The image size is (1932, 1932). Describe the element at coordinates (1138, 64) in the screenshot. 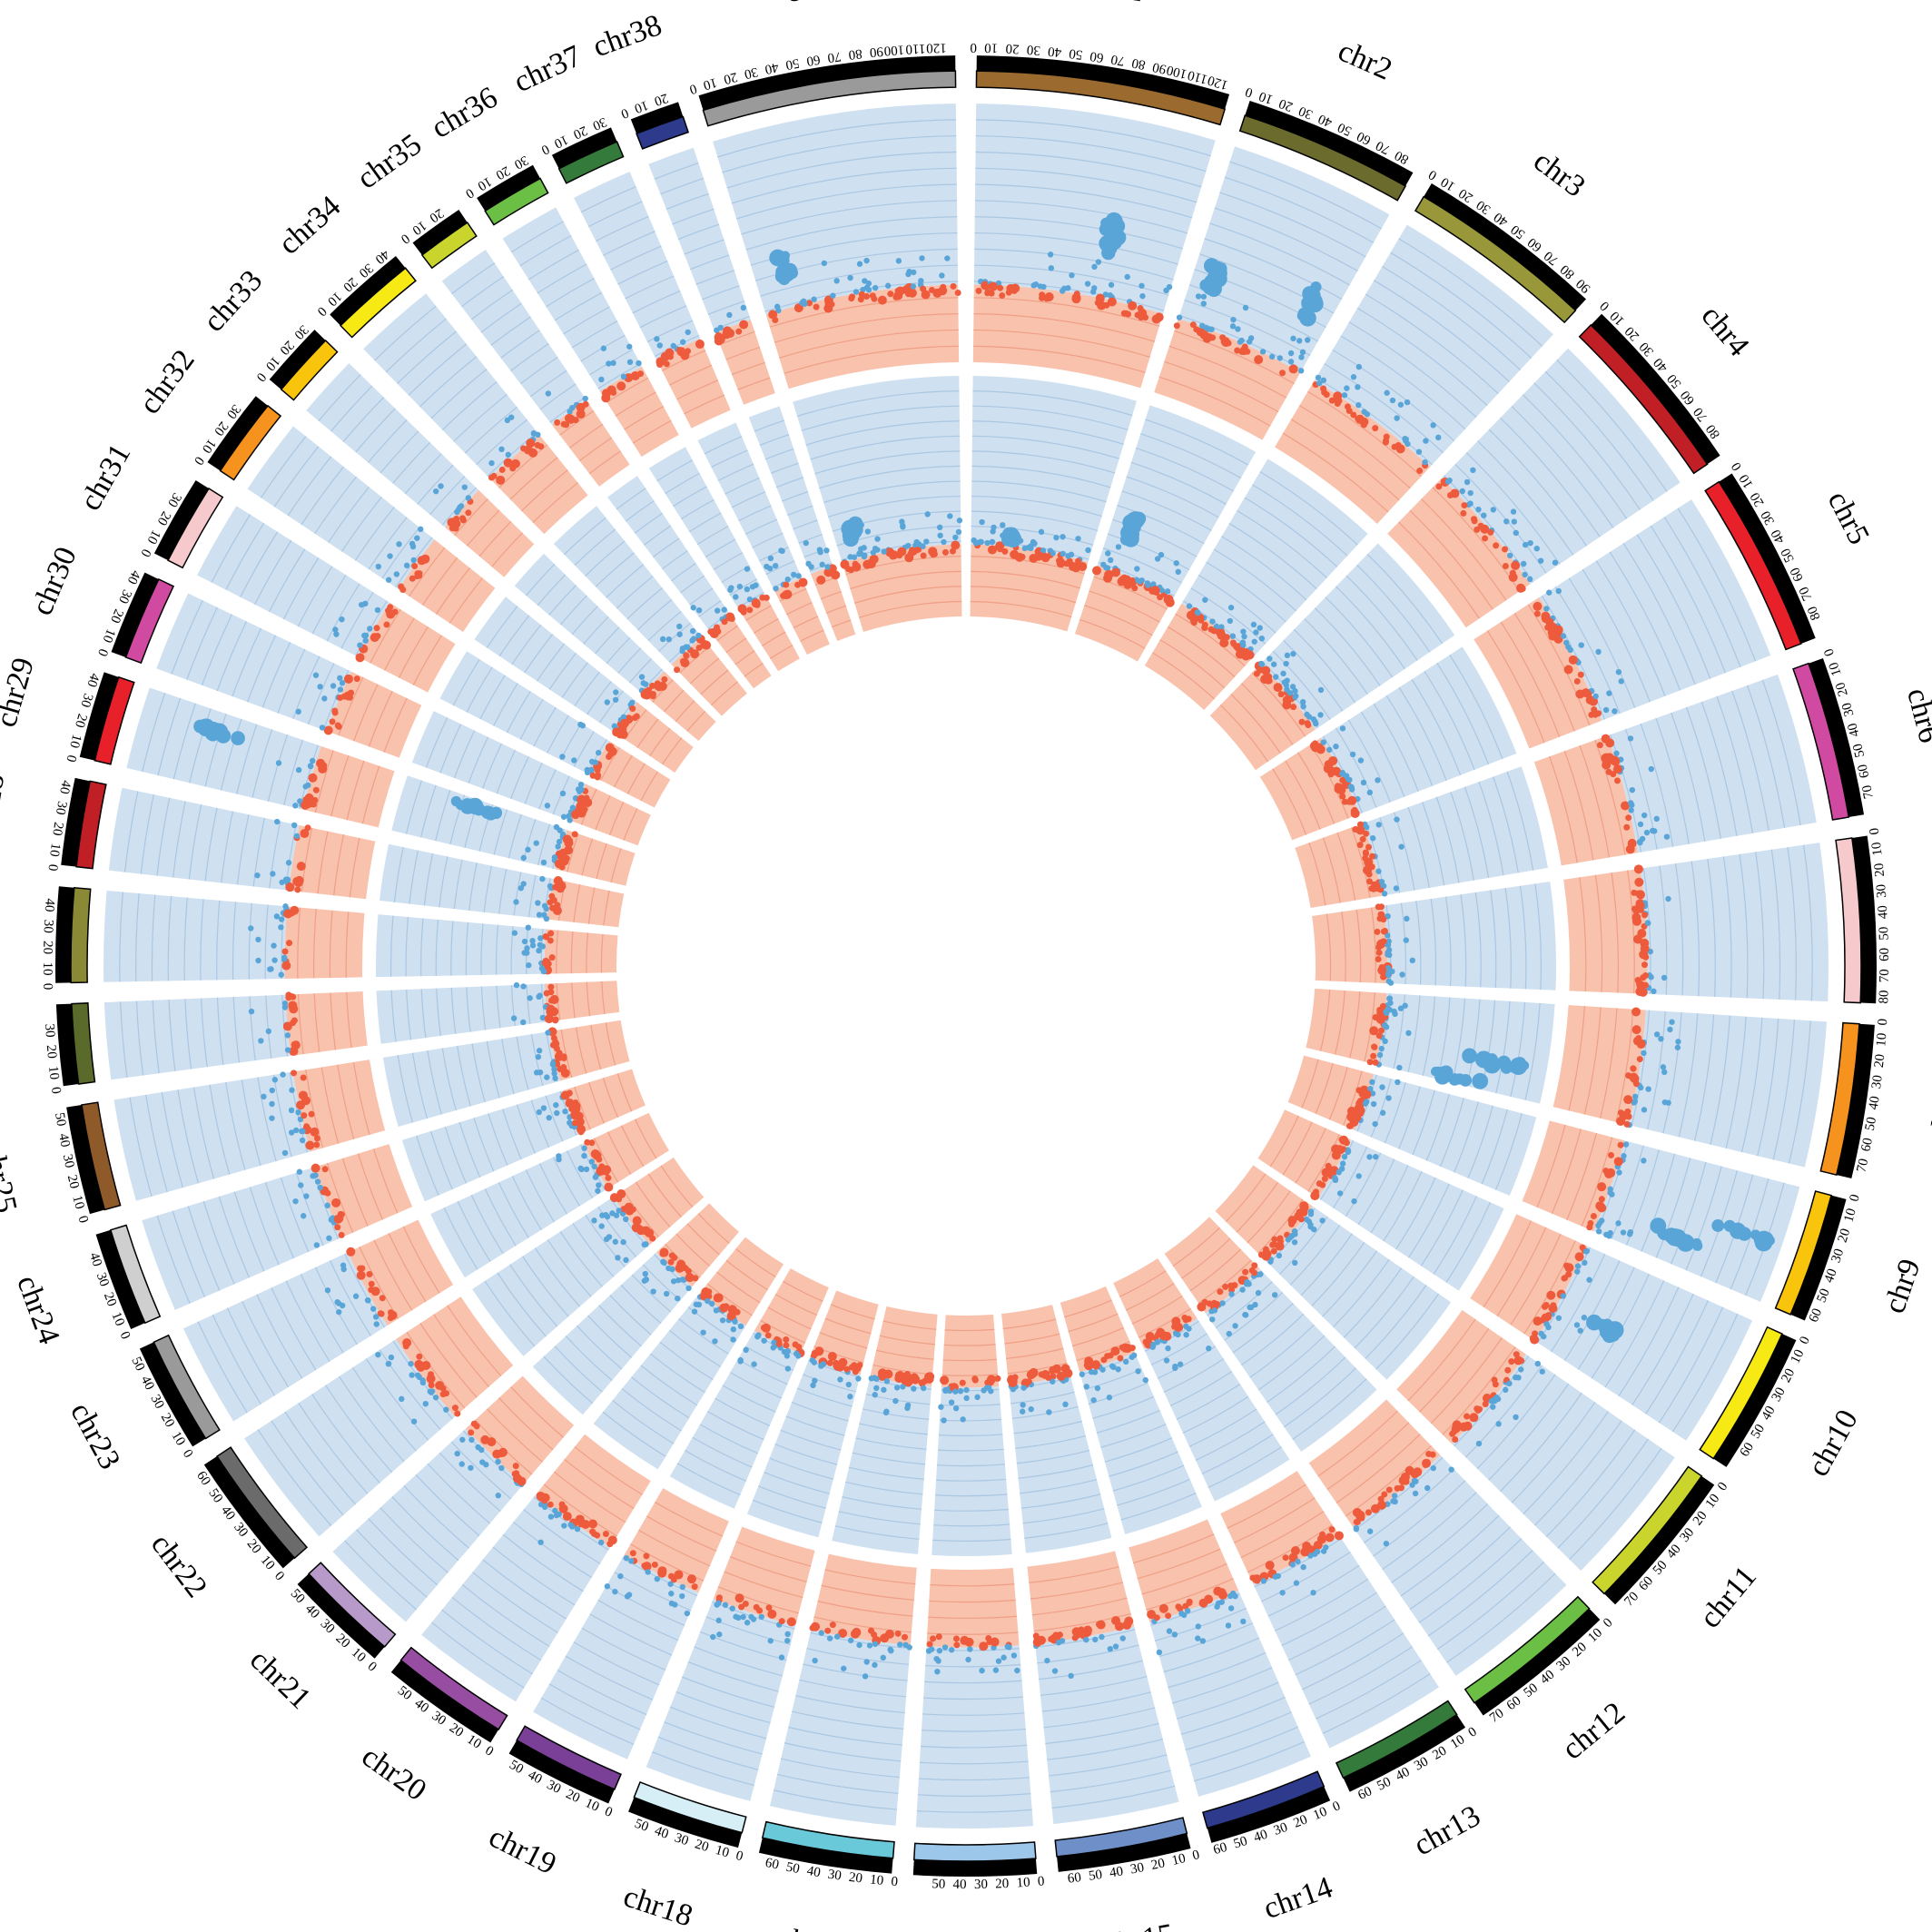

I see `tick-label: 80` at that location.